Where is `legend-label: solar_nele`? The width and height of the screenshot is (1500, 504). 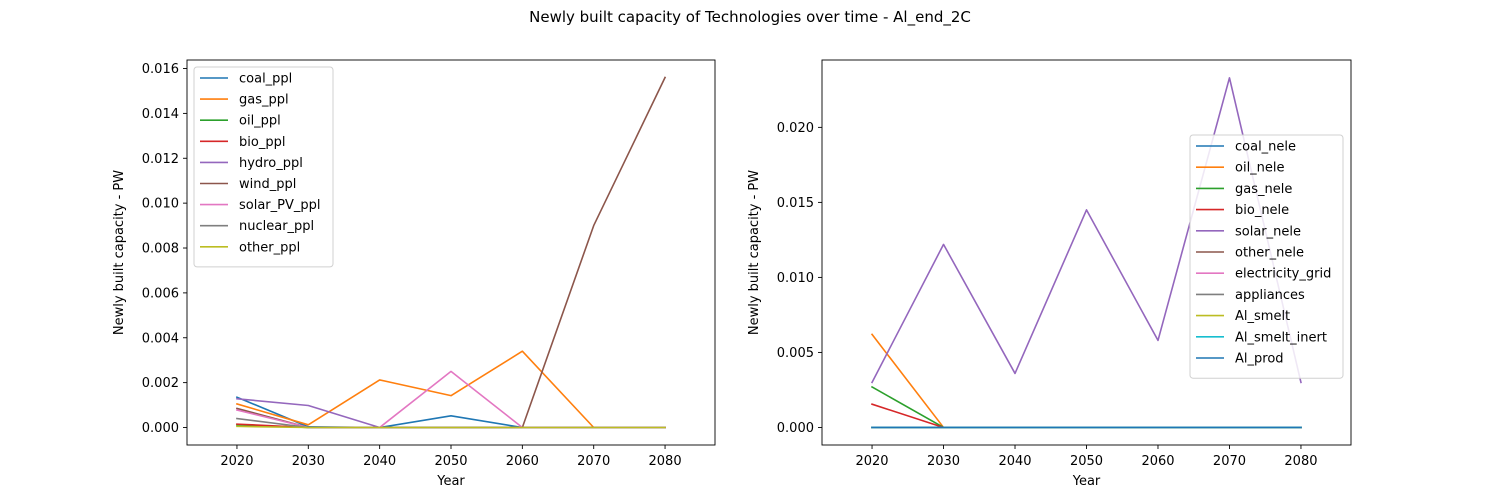
legend-label: solar_nele is located at coordinates (1268, 231).